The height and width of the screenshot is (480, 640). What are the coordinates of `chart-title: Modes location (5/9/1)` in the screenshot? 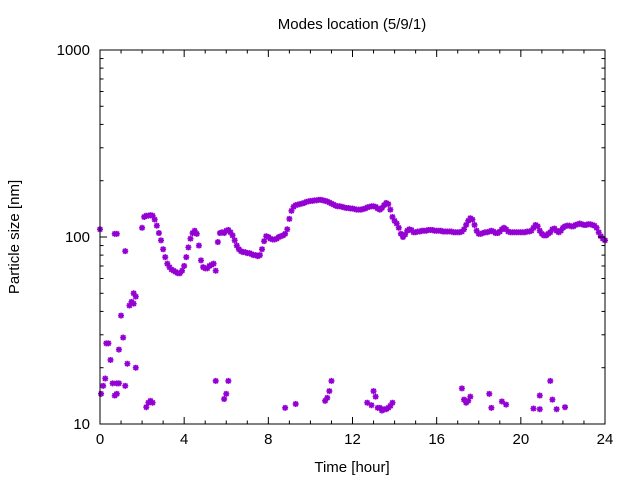 It's located at (352, 24).